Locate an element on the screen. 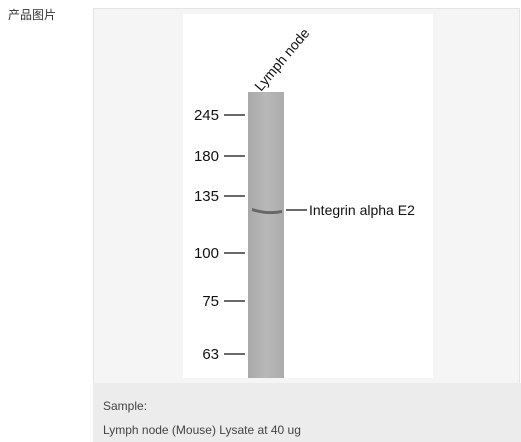  marker-label: 100 is located at coordinates (206, 253).